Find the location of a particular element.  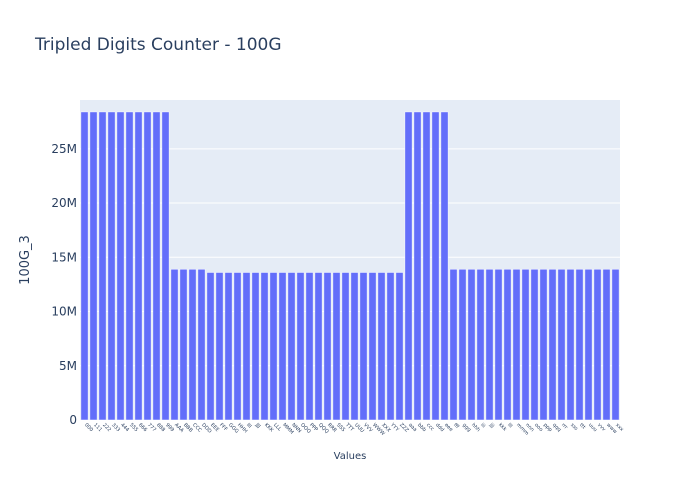

bar-ooo is located at coordinates (534, 344).